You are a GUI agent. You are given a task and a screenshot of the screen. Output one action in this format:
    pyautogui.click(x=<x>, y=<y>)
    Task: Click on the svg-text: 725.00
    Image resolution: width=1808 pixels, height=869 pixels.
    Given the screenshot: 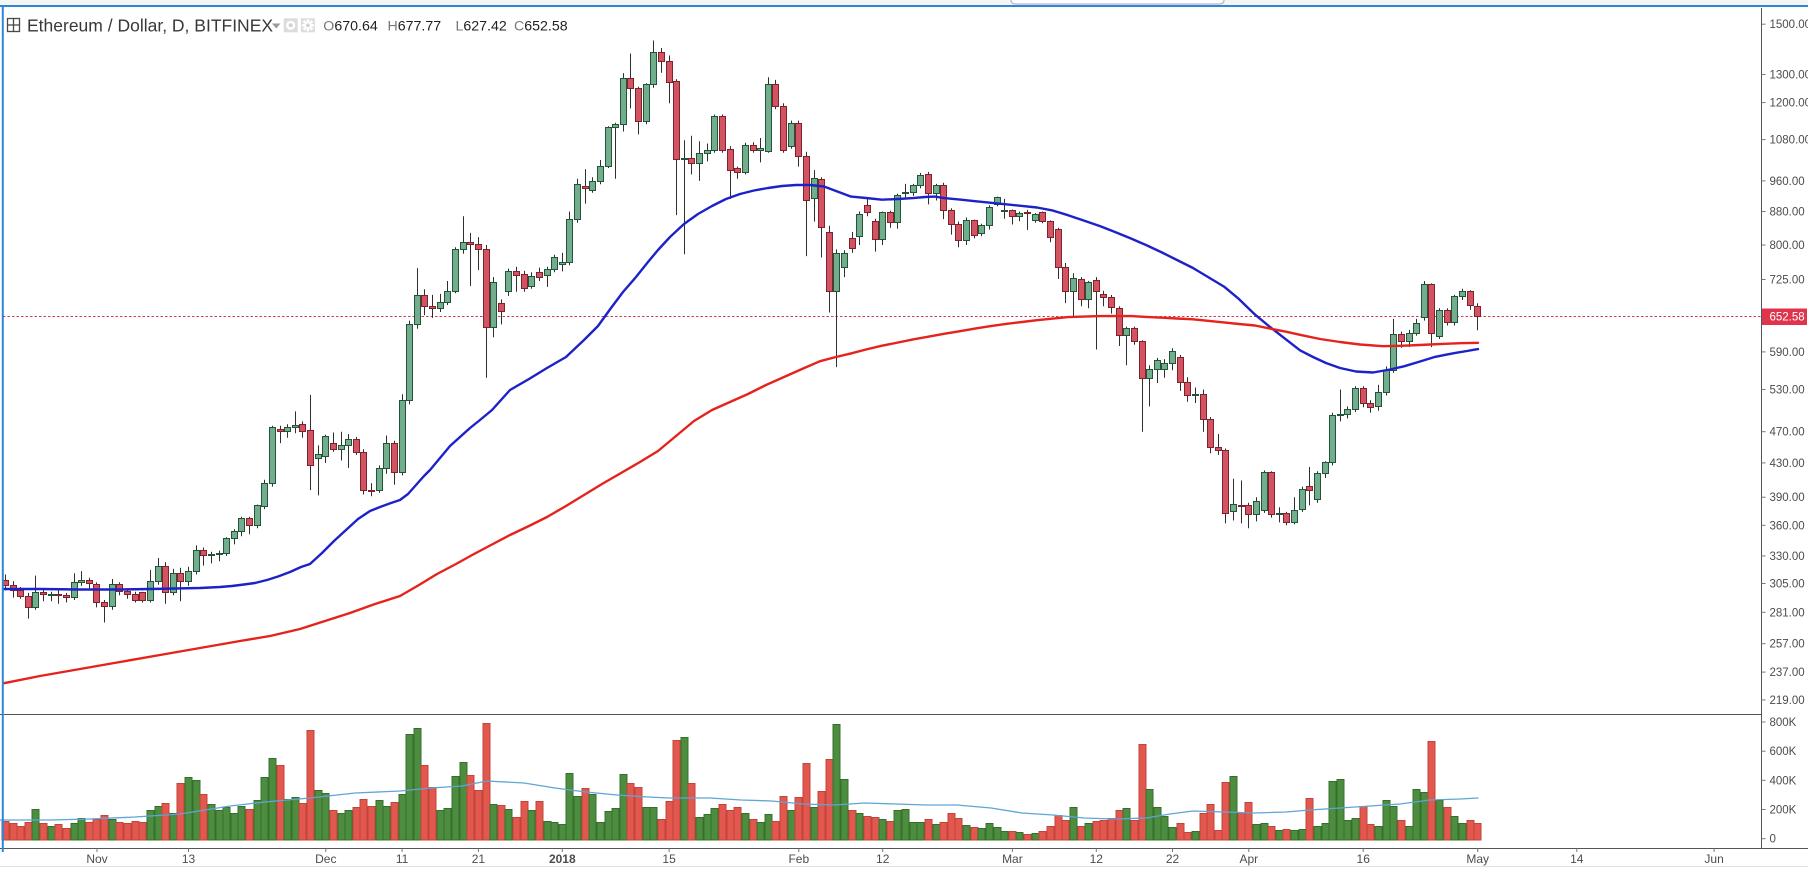 What is the action you would take?
    pyautogui.click(x=1787, y=281)
    